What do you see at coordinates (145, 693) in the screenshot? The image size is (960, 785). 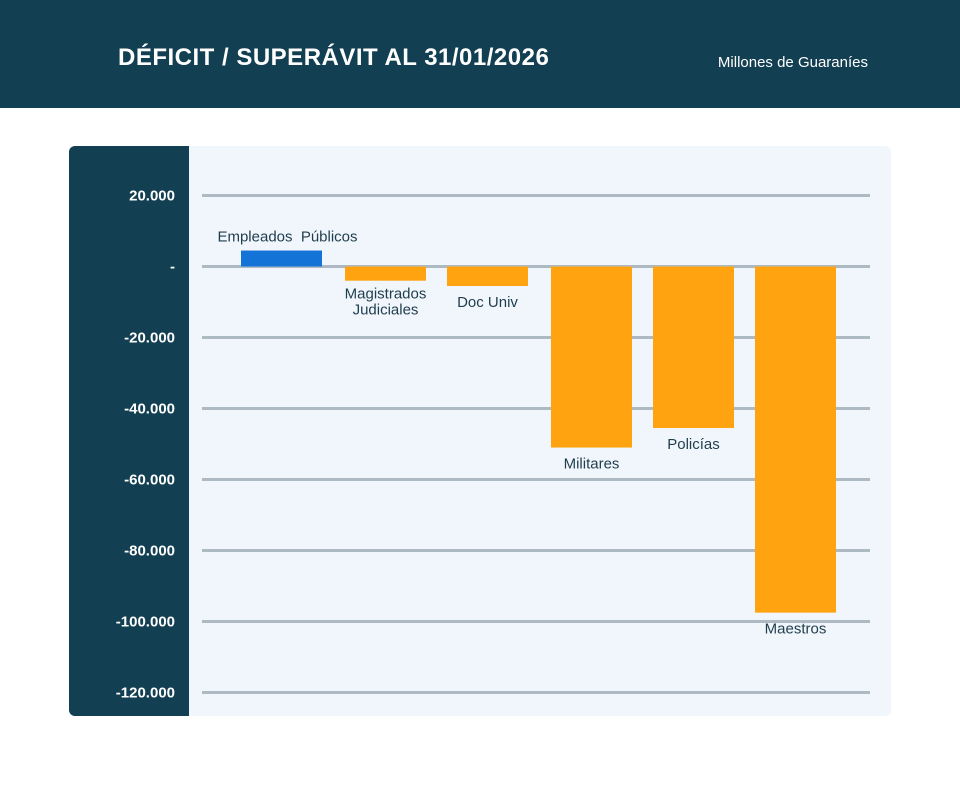 I see `y-tick-label: -120.000` at bounding box center [145, 693].